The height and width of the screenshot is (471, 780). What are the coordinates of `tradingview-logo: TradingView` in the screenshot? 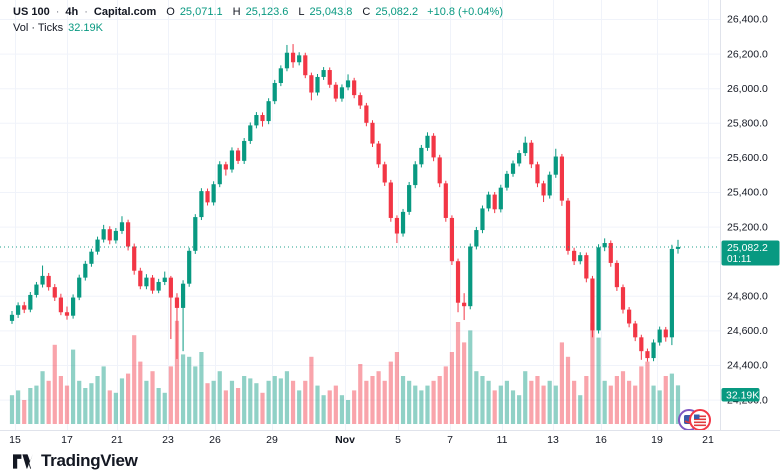 It's located at (75, 461).